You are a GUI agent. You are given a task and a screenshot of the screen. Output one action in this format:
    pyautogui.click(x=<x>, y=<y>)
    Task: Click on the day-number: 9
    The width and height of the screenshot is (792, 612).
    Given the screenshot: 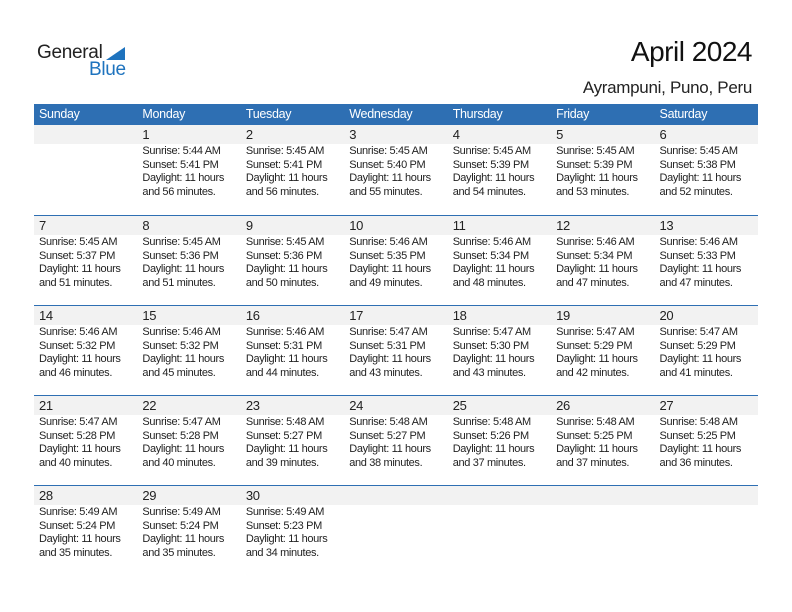 What is the action you would take?
    pyautogui.click(x=249, y=225)
    